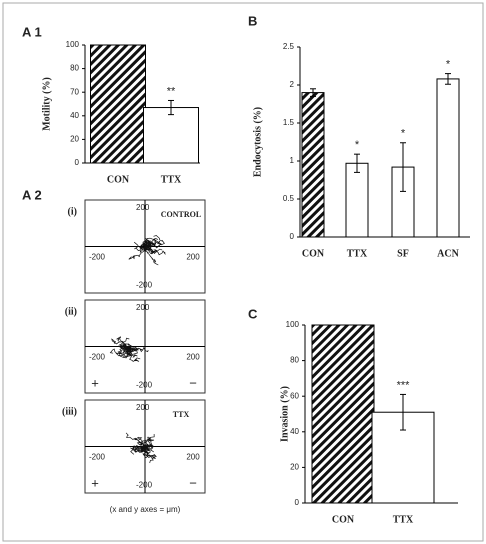 The image size is (486, 544). What do you see at coordinates (403, 253) in the screenshot?
I see `x-tick-label: SF` at bounding box center [403, 253].